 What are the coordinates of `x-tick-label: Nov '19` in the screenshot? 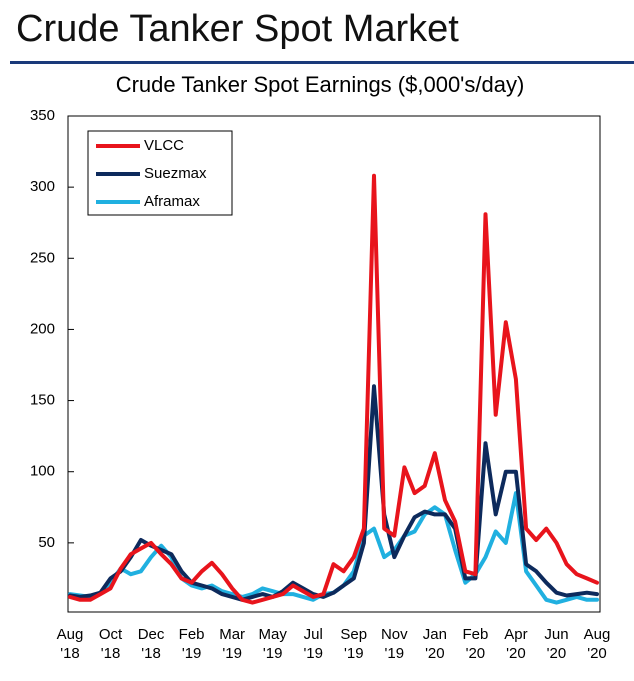 It's located at (394, 644).